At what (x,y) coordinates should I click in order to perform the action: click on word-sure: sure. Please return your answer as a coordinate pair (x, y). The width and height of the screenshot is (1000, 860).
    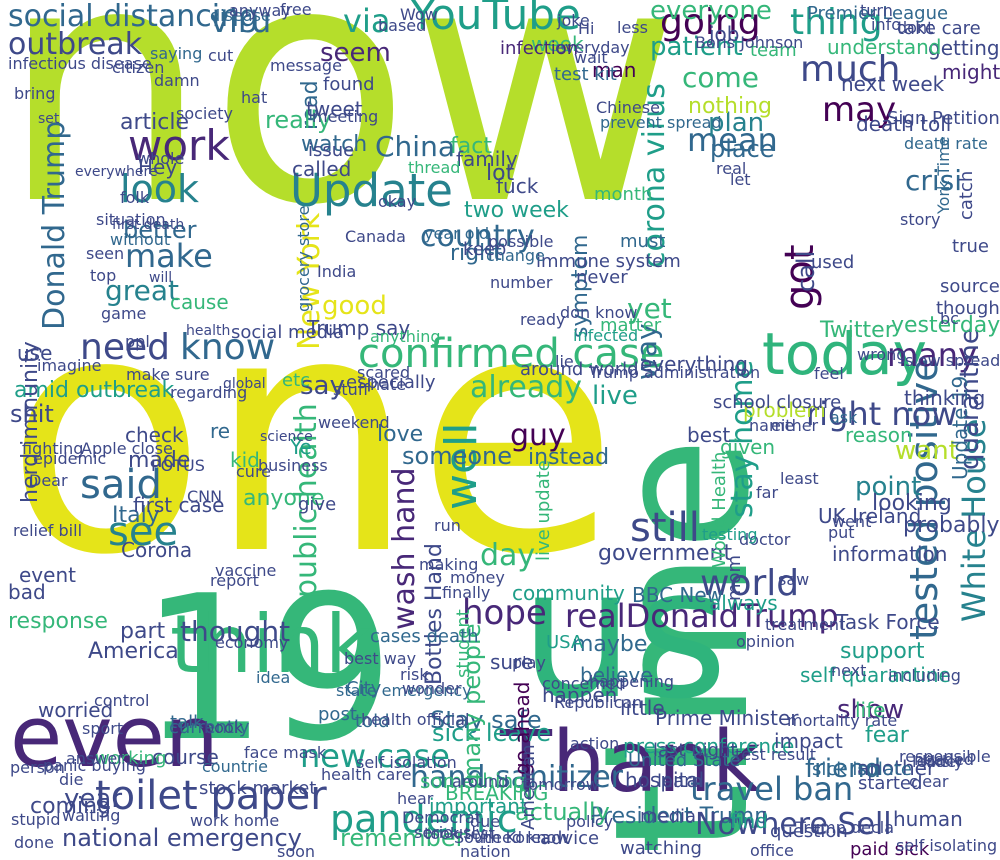
    Looking at the image, I should click on (512, 662).